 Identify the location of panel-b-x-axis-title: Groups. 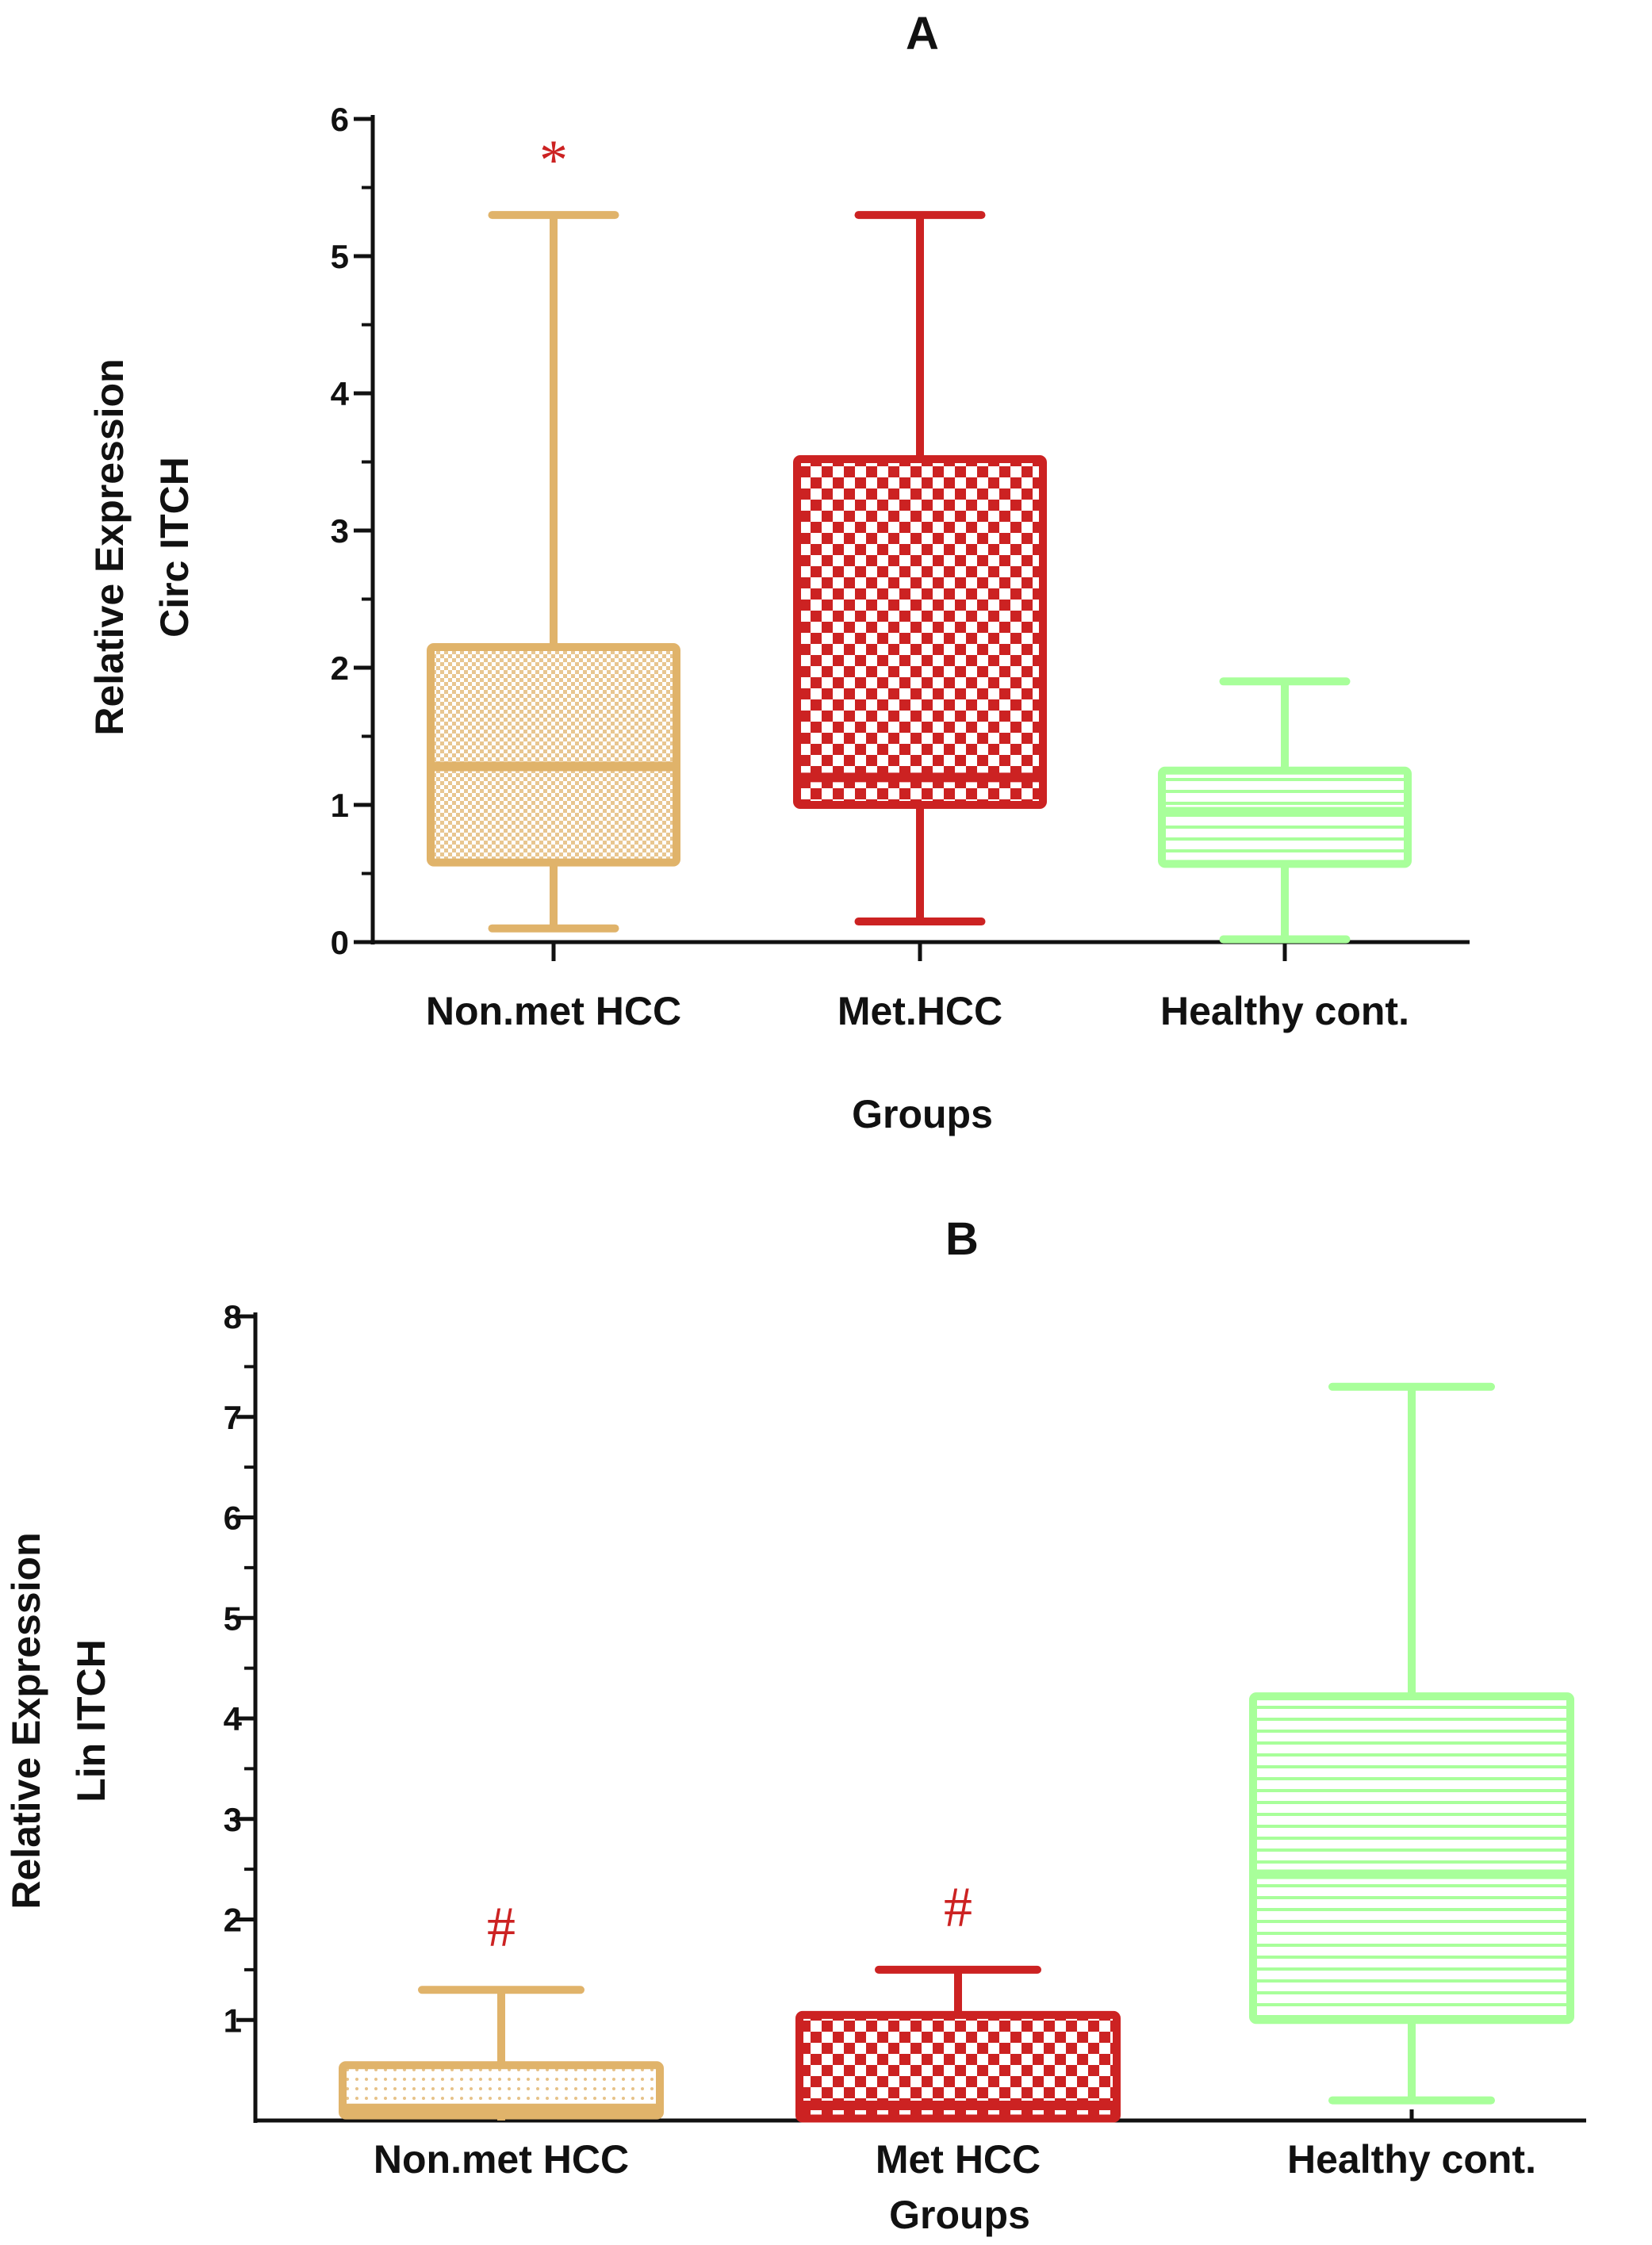
(959, 2215).